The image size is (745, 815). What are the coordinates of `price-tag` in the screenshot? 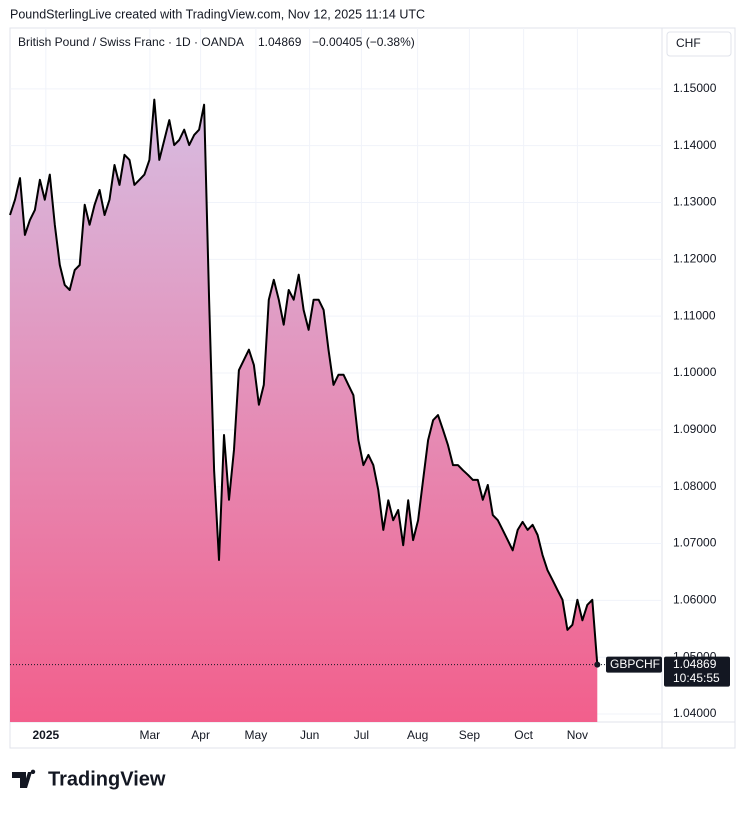 It's located at (697, 671).